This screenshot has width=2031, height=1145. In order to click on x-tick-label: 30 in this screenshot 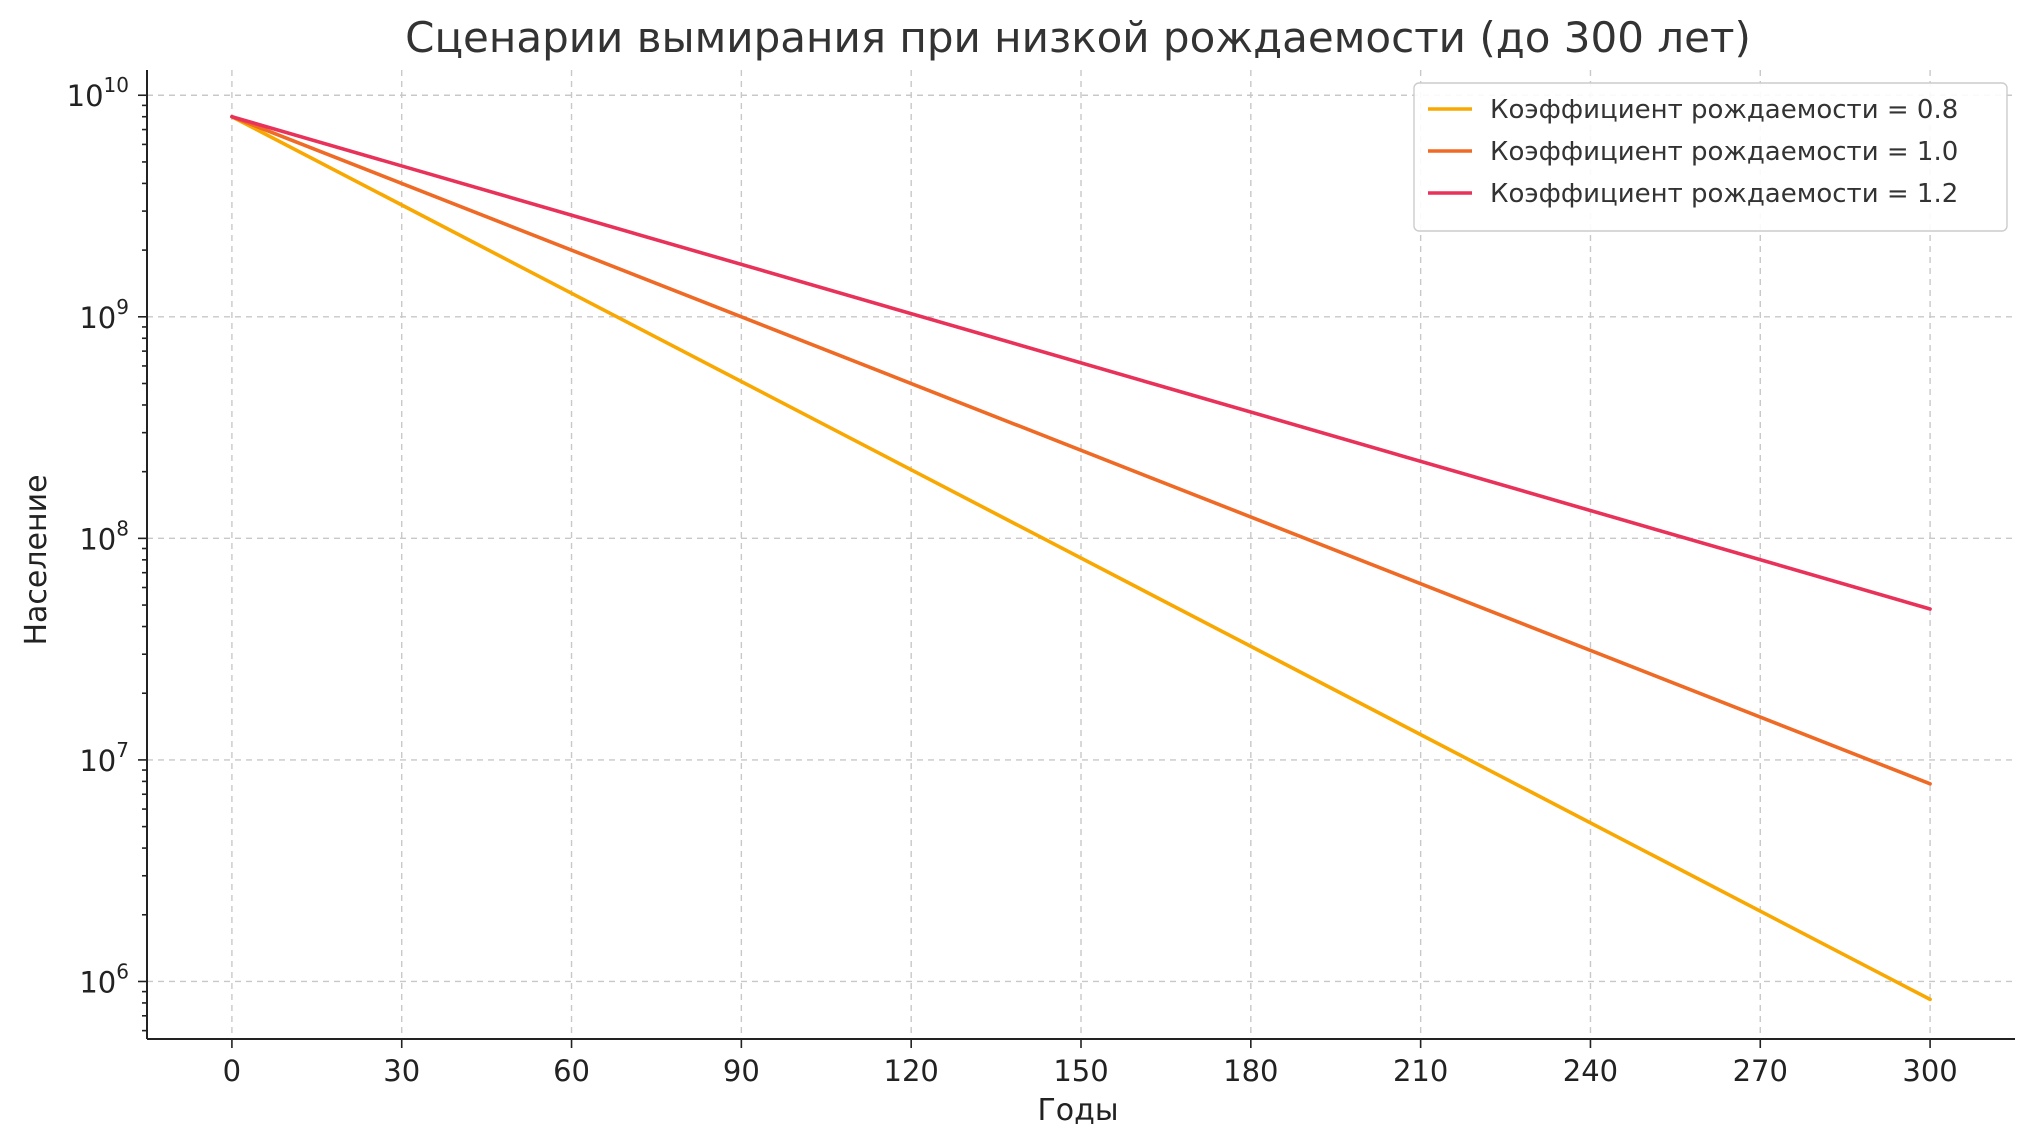, I will do `click(401, 1071)`.